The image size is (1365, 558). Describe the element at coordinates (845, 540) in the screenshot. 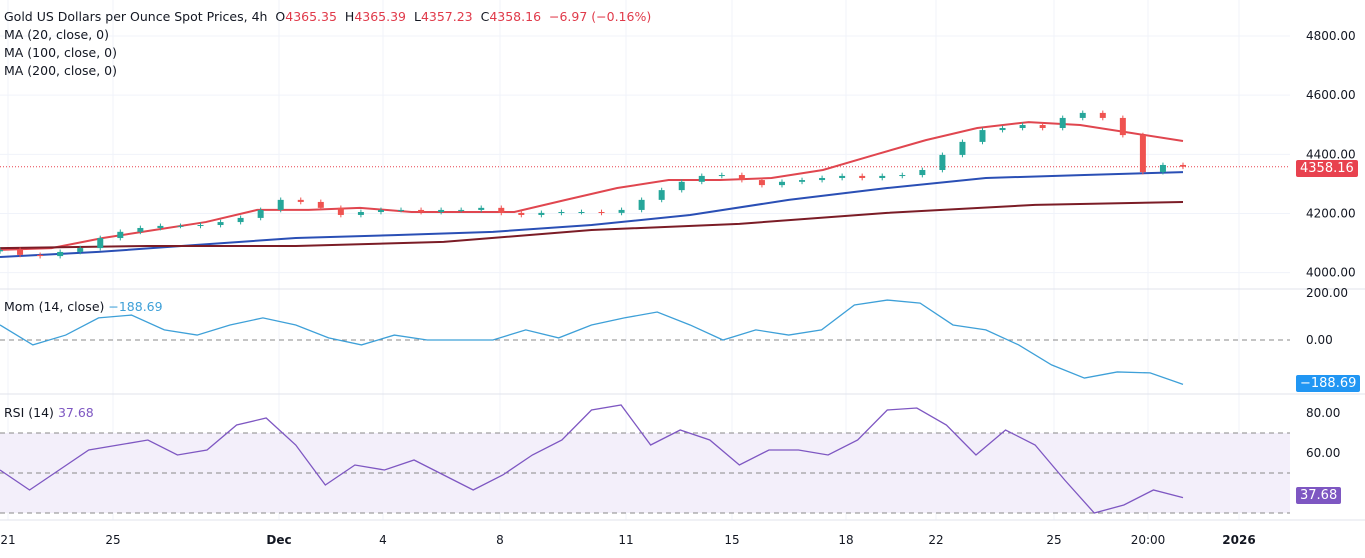

I see `time-axis-label: 18` at that location.